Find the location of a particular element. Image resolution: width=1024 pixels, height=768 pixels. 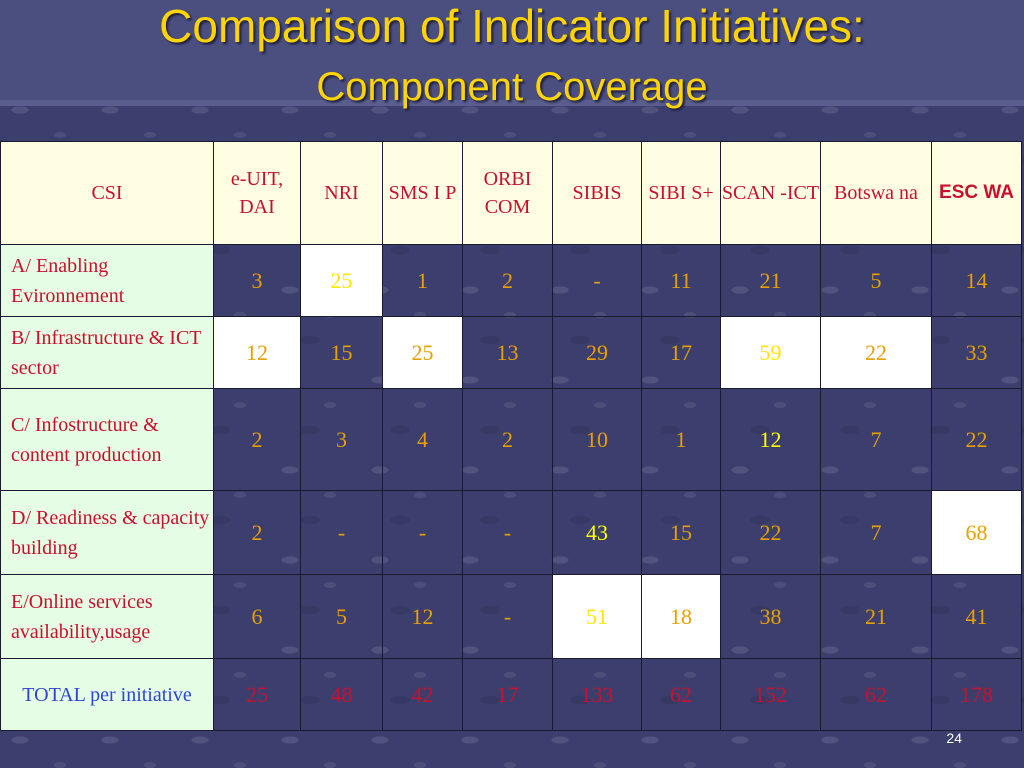

header-escwa: ESC WA is located at coordinates (976, 193).